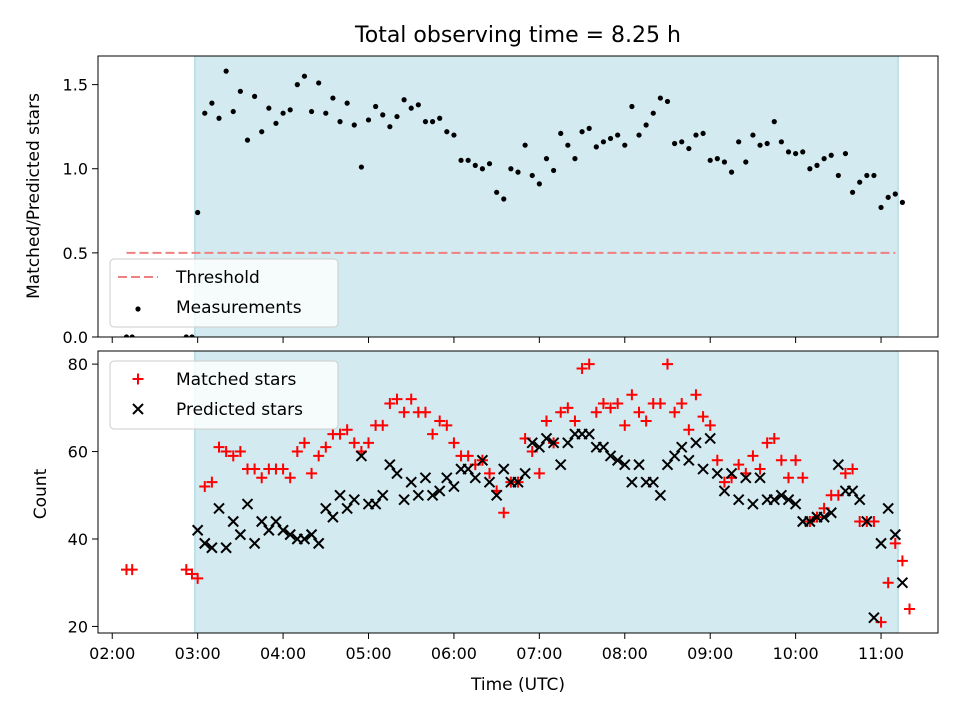  What do you see at coordinates (517, 685) in the screenshot?
I see `x-axis-label: Time (UTC)` at bounding box center [517, 685].